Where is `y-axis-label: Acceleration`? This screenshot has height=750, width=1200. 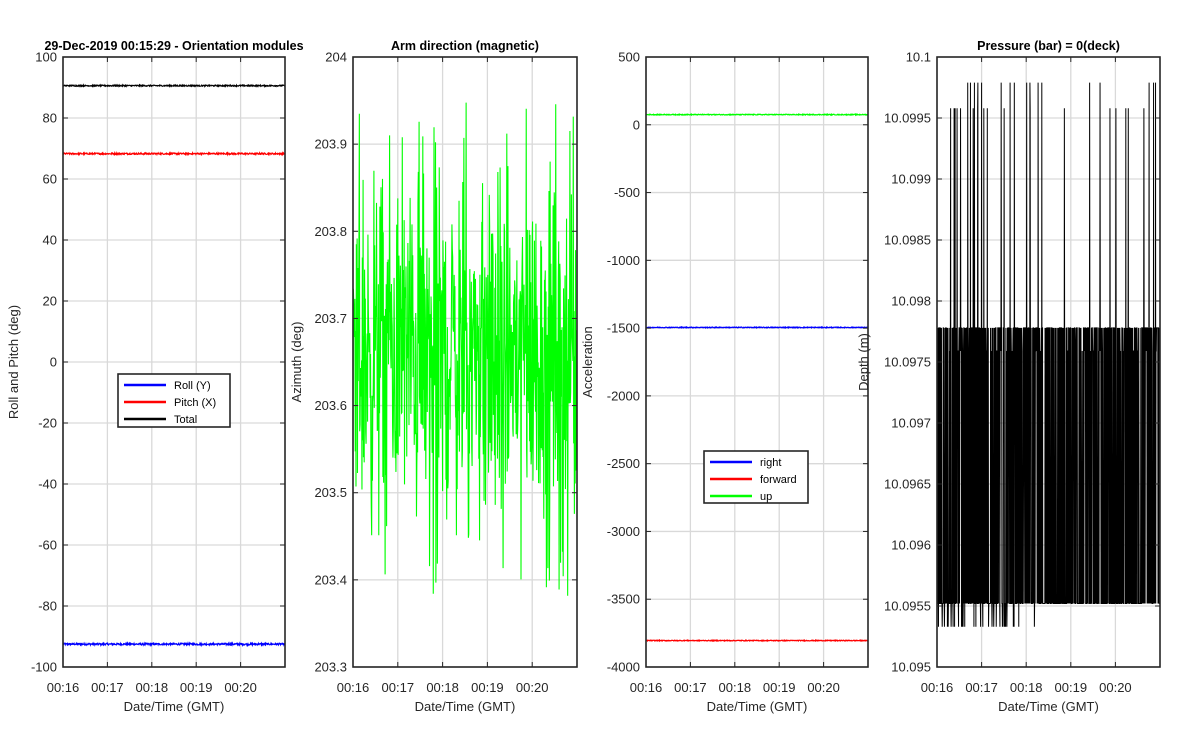
y-axis-label: Acceleration is located at coordinates (587, 362).